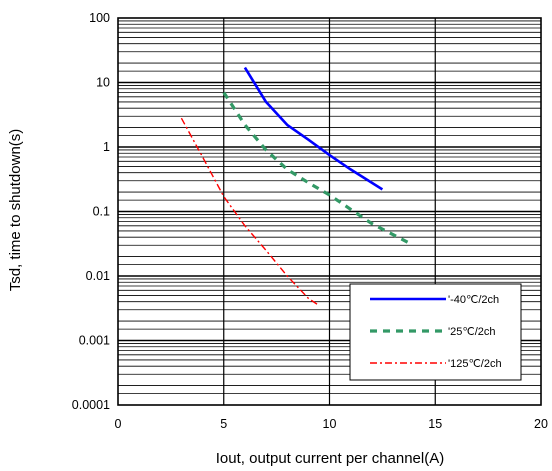 Image resolution: width=552 pixels, height=471 pixels. What do you see at coordinates (471, 332) in the screenshot?
I see `legend-label: '25℃/2ch` at bounding box center [471, 332].